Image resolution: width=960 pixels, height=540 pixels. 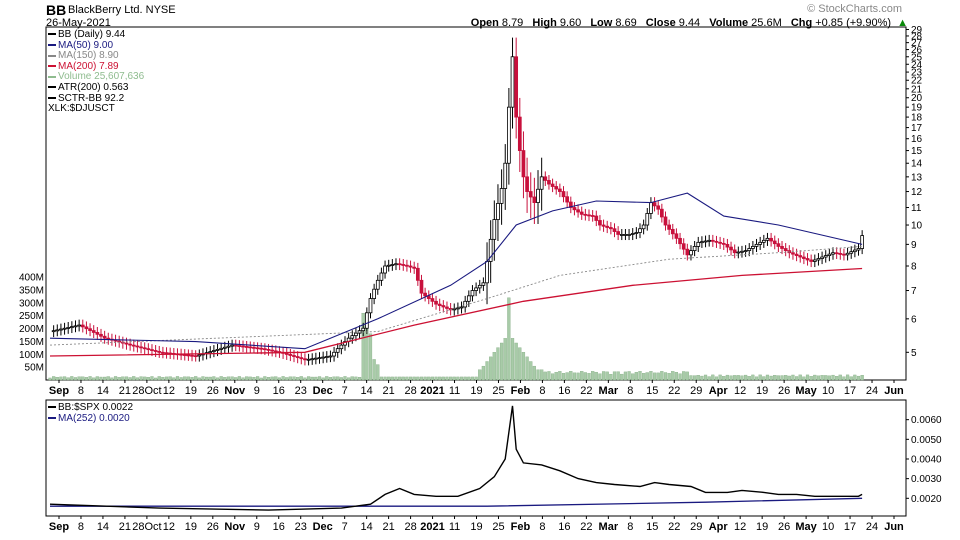 What do you see at coordinates (729, 23) in the screenshot?
I see `volume-label: Volume` at bounding box center [729, 23].